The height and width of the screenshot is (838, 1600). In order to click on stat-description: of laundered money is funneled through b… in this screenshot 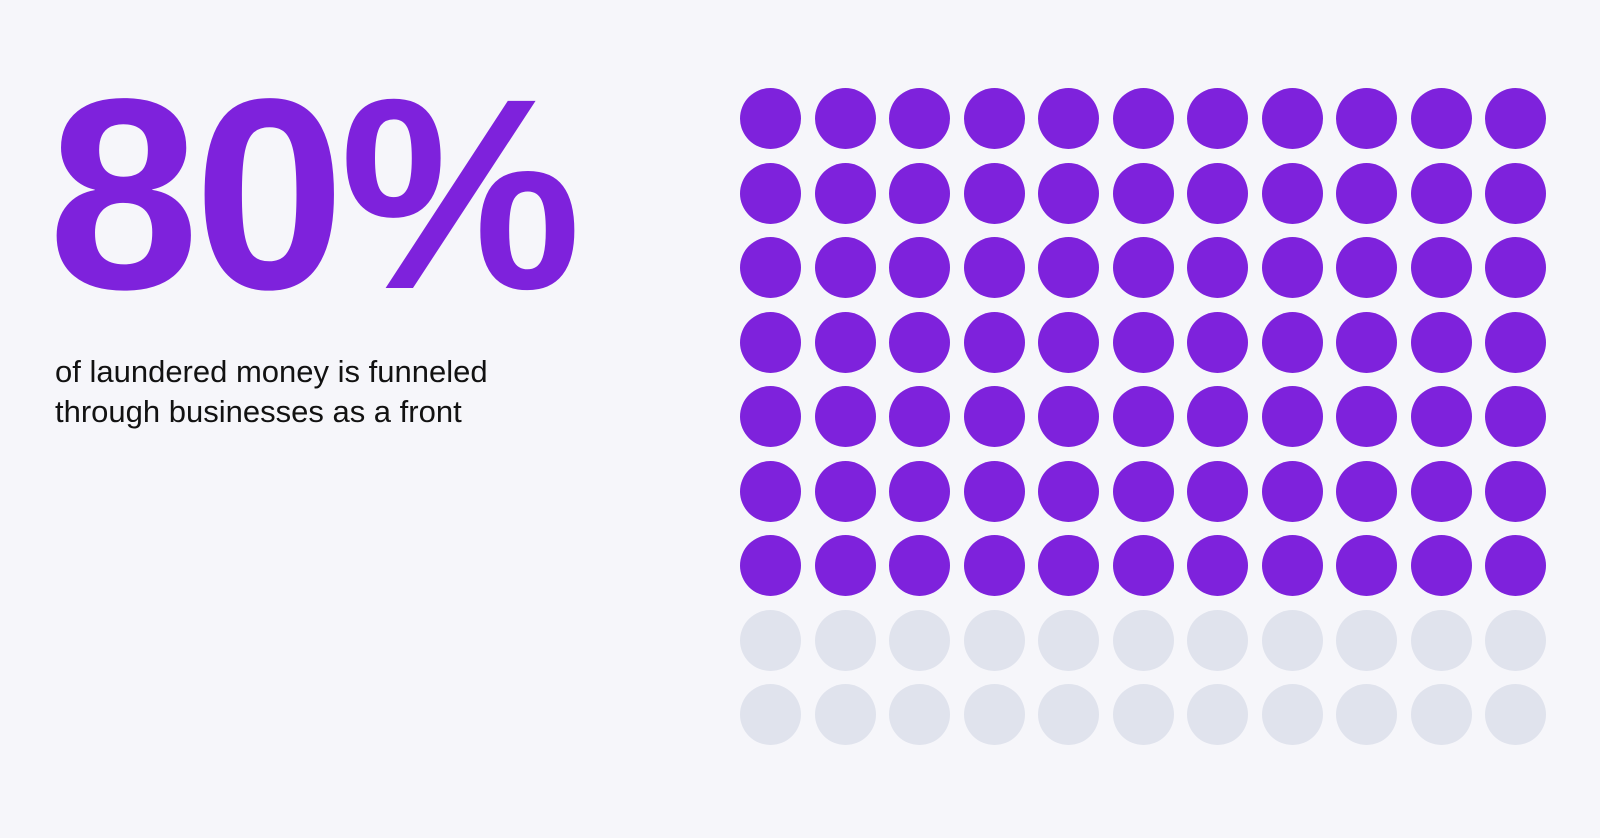, I will do `click(271, 392)`.